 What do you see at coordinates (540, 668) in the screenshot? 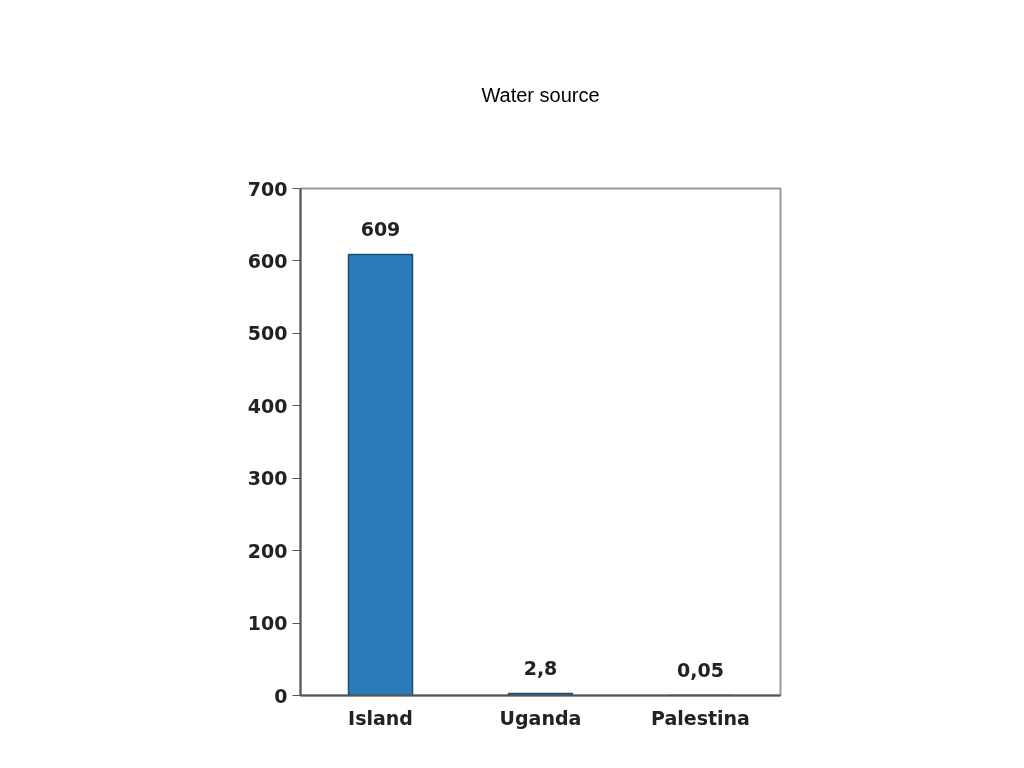
I see `data-label: 2,8` at bounding box center [540, 668].